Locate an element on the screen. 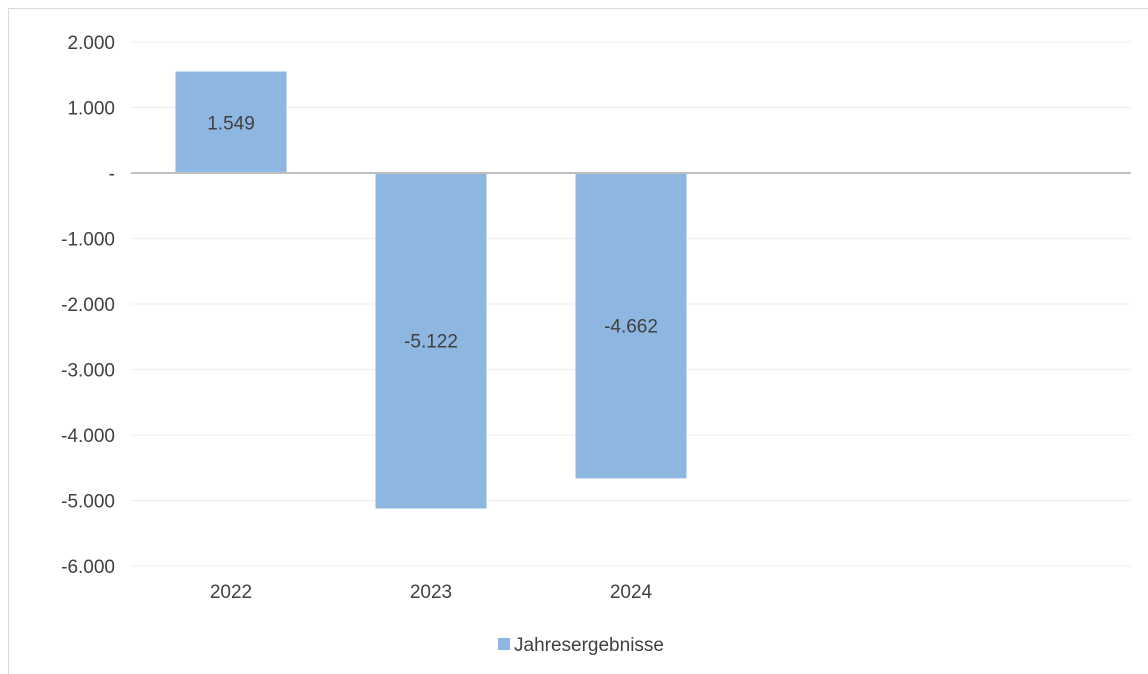 Image resolution: width=1148 pixels, height=674 pixels. bar-2023 is located at coordinates (431, 341).